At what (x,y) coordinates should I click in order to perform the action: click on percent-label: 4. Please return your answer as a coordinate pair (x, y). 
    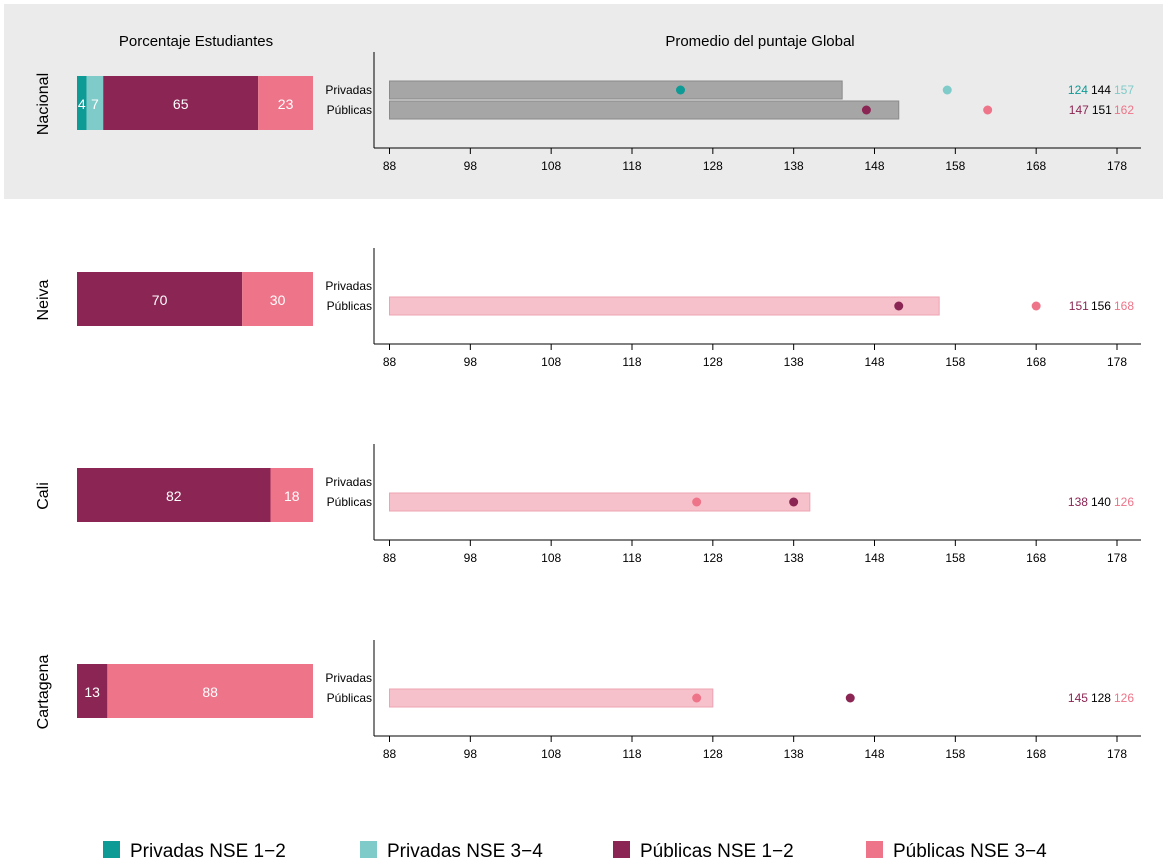
    Looking at the image, I should click on (82, 104).